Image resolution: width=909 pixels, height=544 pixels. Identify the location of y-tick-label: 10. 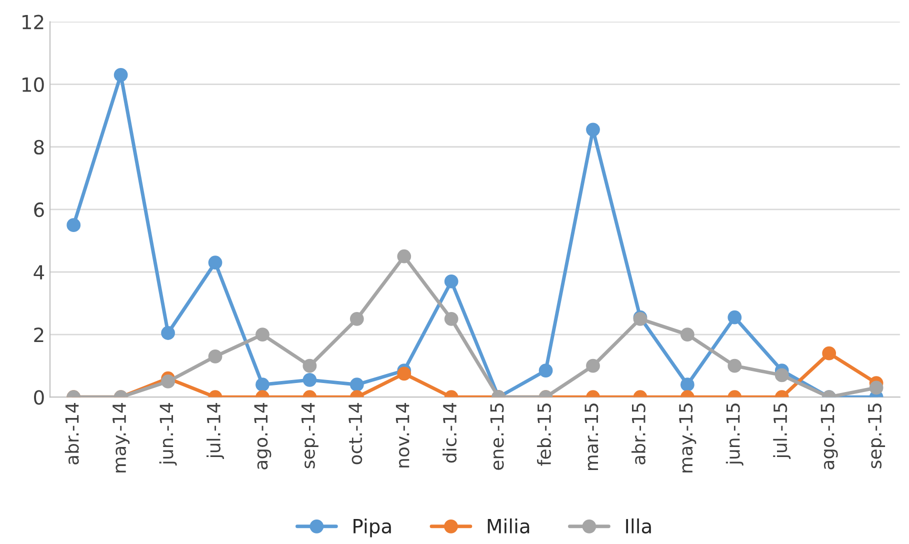
(33, 84).